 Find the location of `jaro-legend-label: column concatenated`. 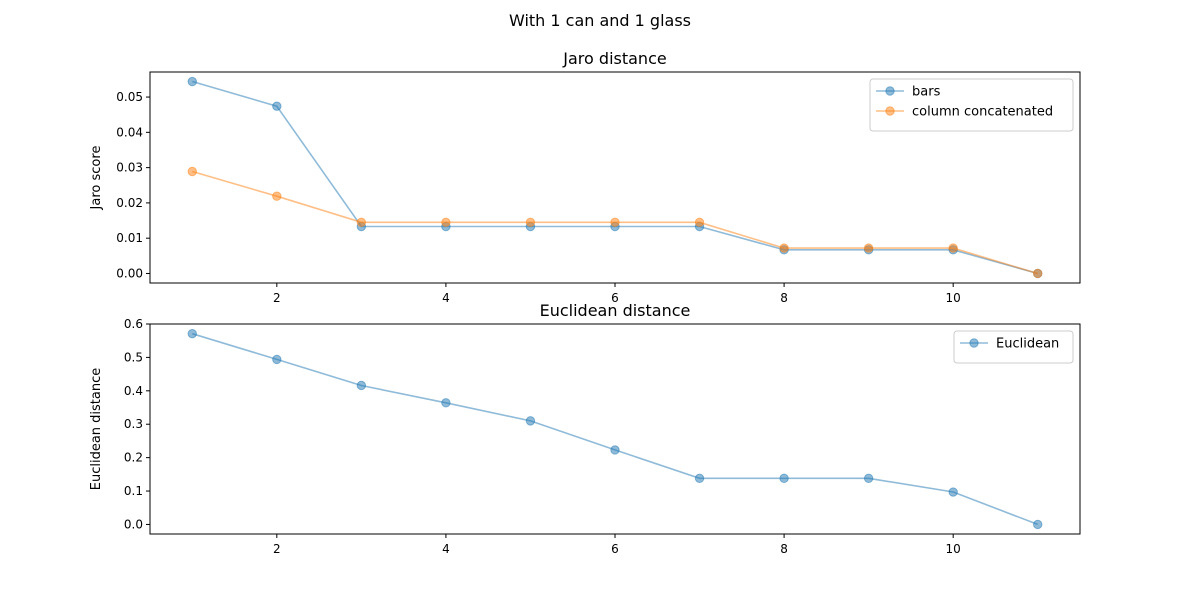

jaro-legend-label: column concatenated is located at coordinates (982, 112).